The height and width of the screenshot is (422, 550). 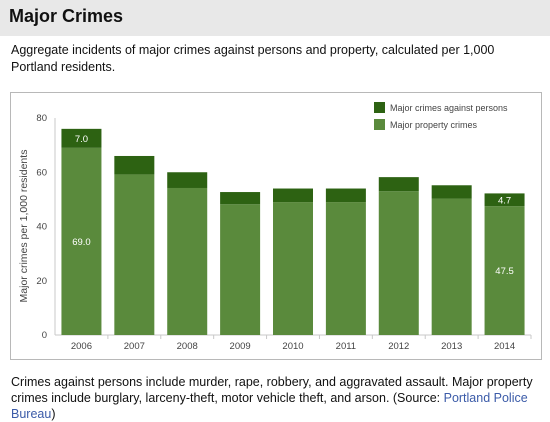 What do you see at coordinates (292, 346) in the screenshot?
I see `x-tick-label: 2010` at bounding box center [292, 346].